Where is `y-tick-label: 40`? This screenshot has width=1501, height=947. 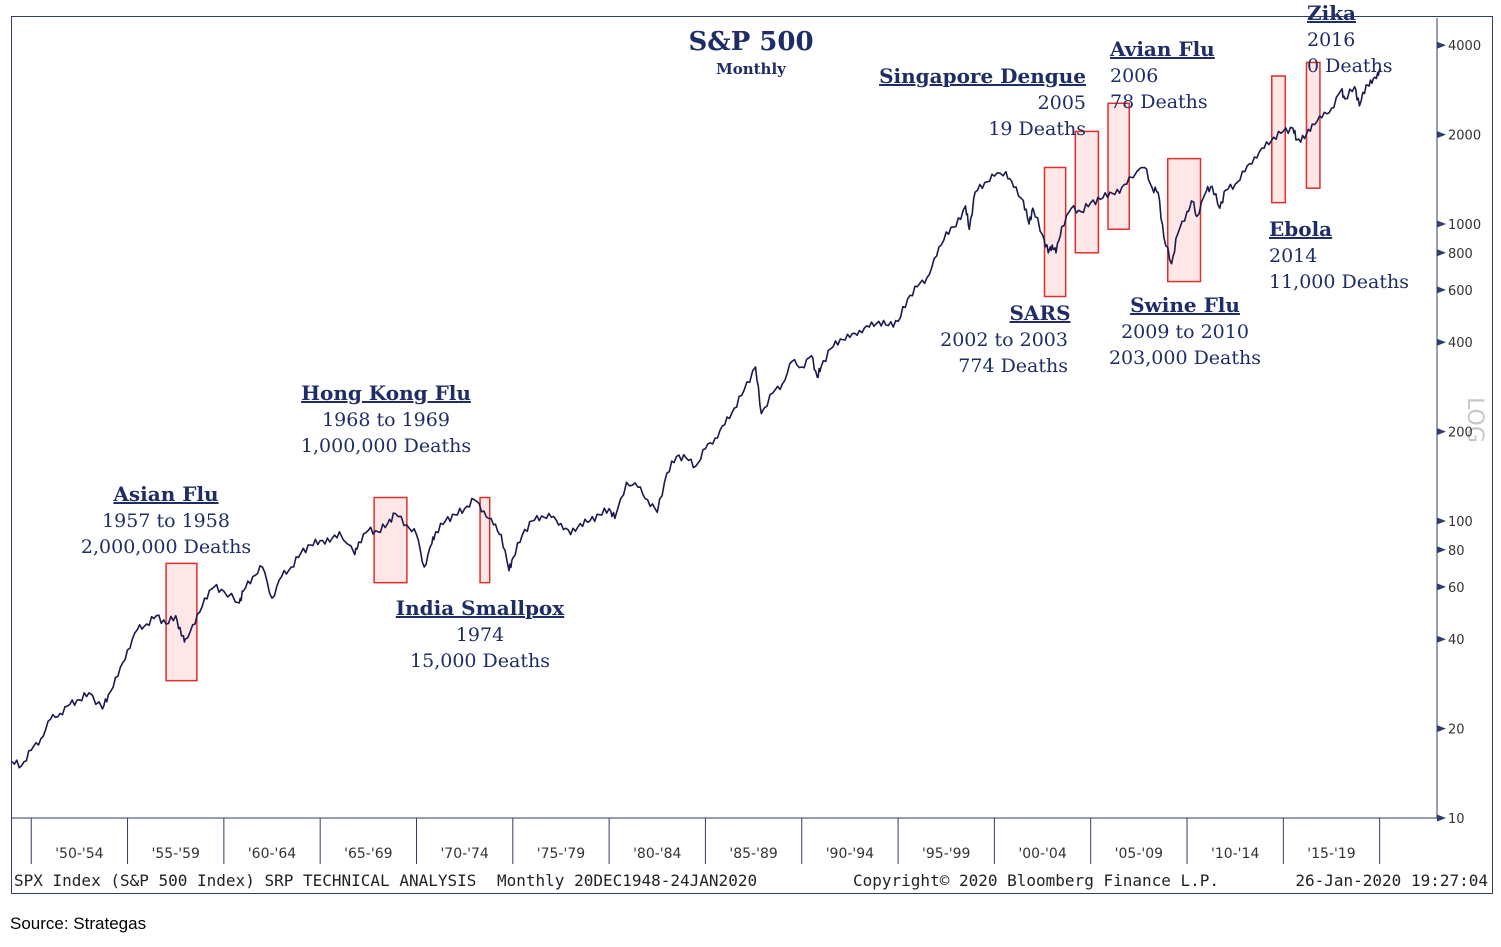 y-tick-label: 40 is located at coordinates (1456, 640).